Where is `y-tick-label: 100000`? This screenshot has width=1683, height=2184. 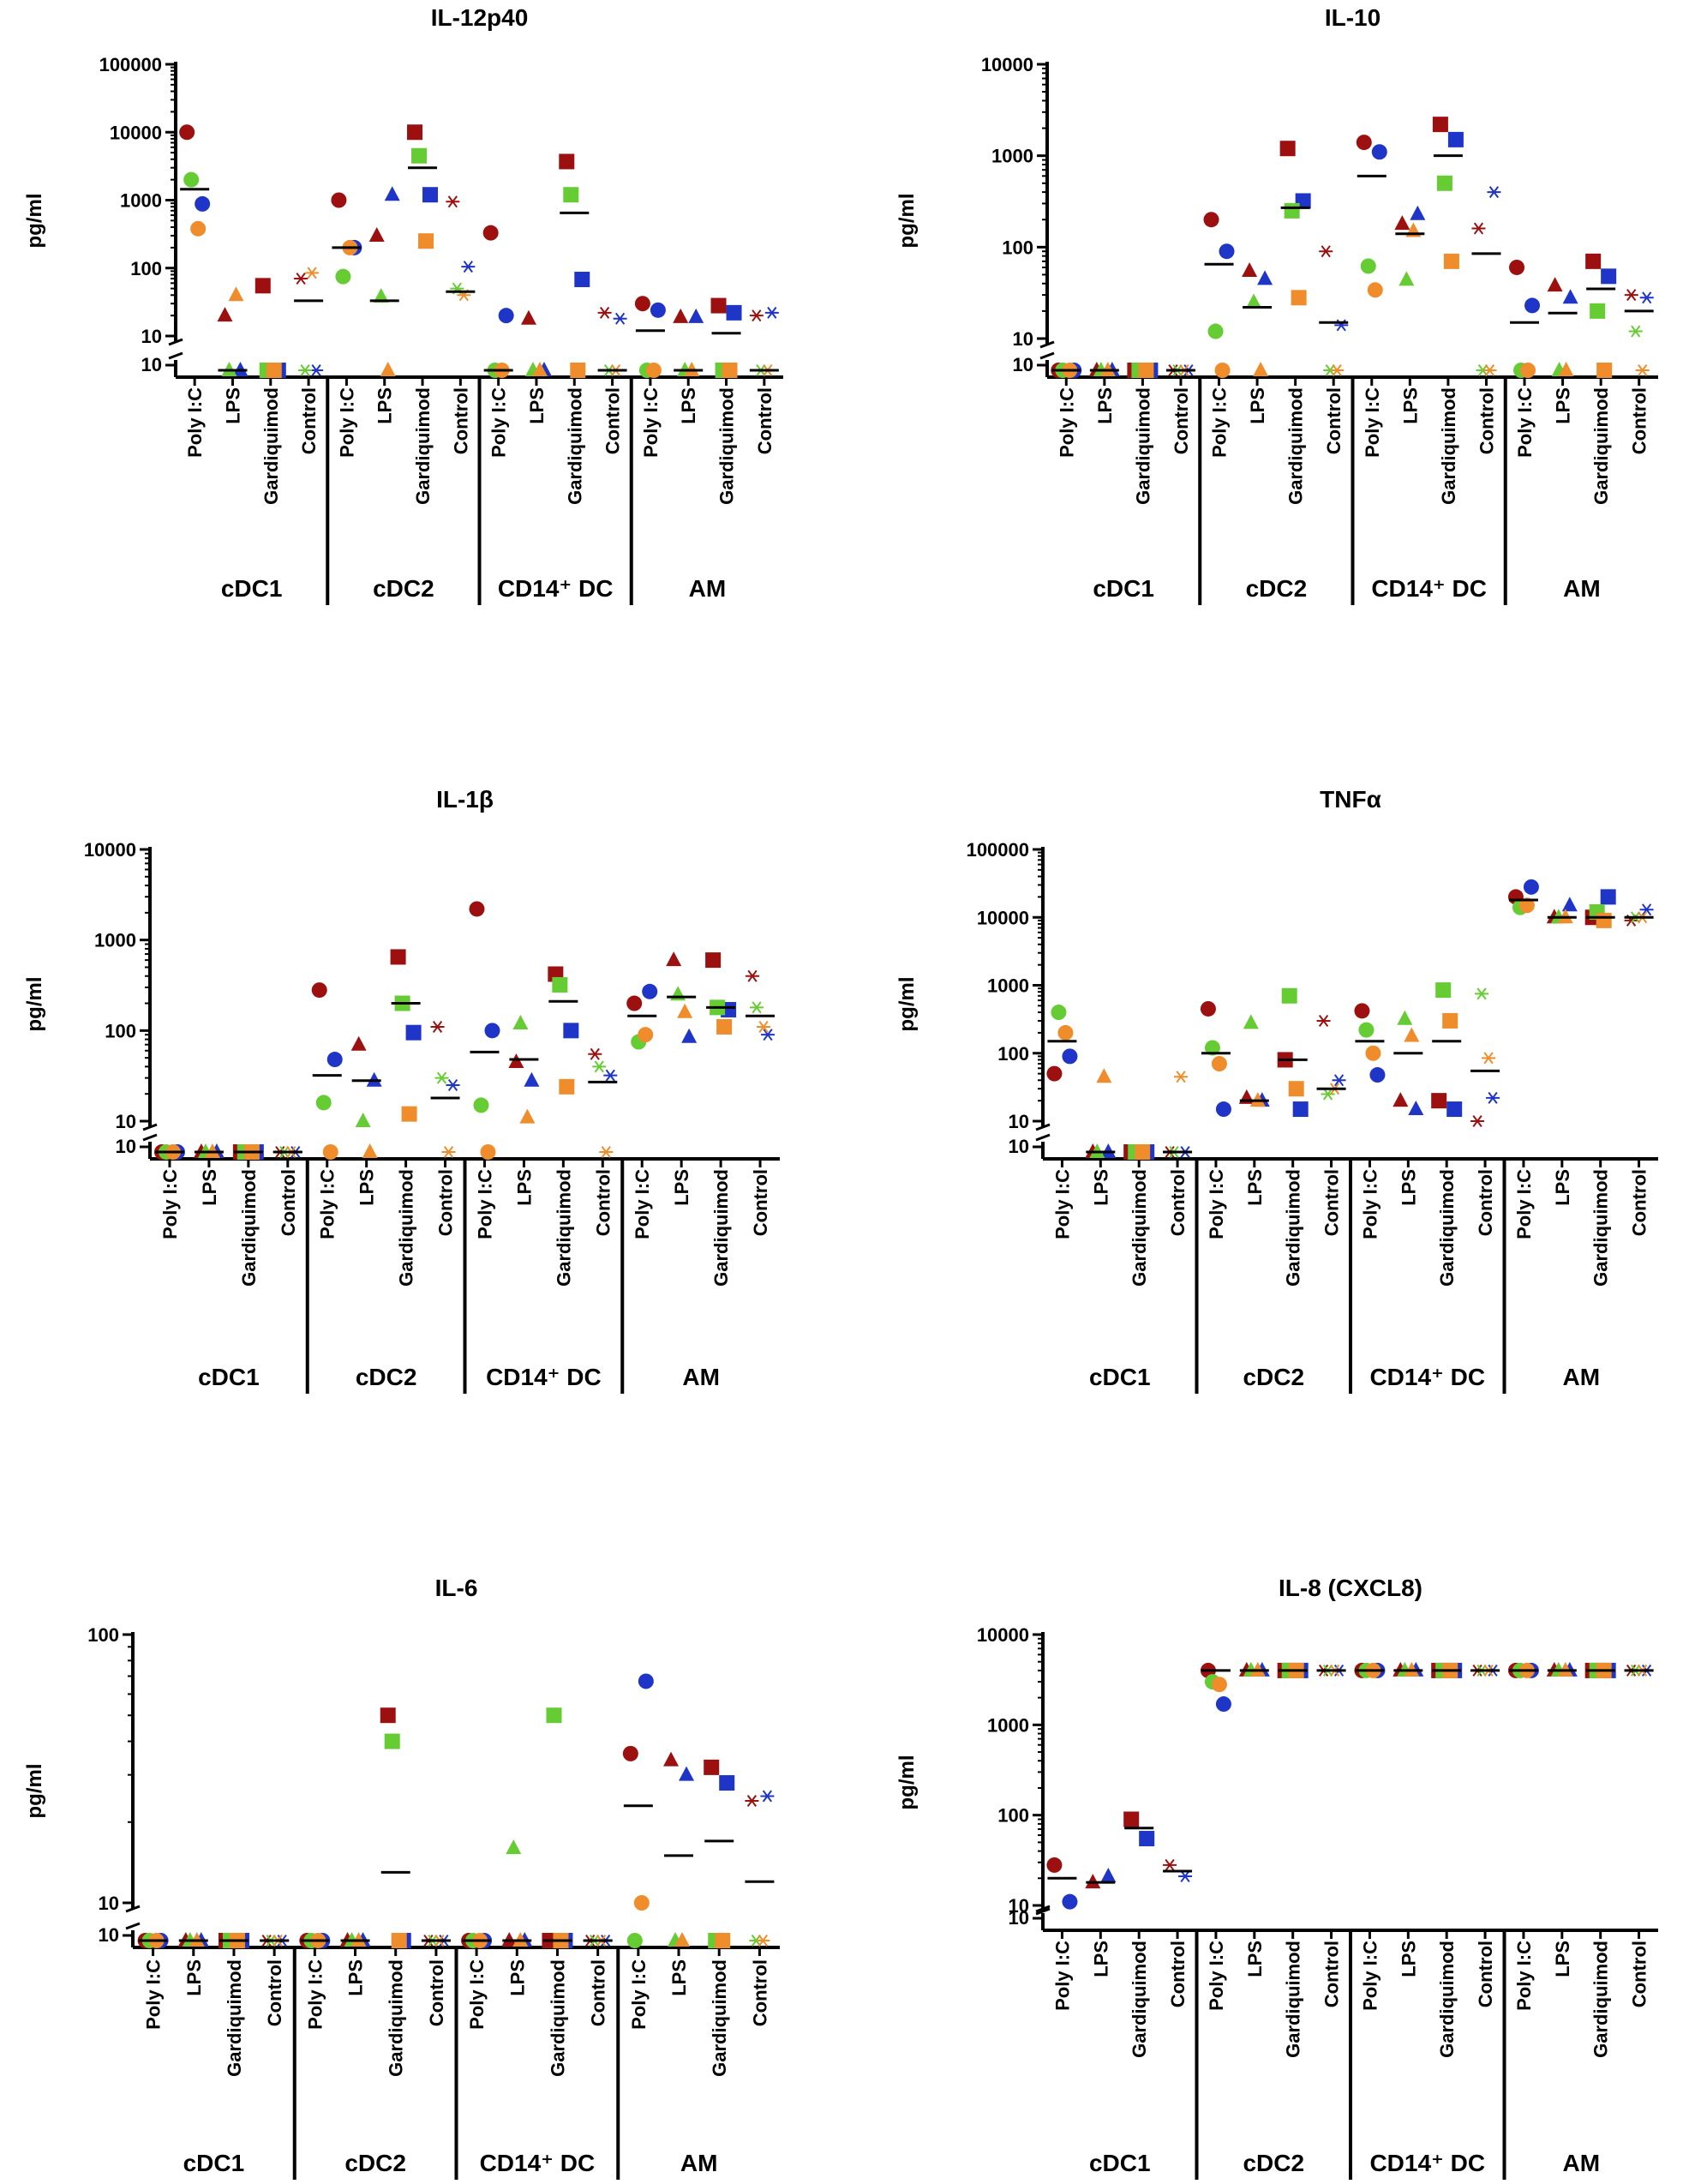
y-tick-label: 100000 is located at coordinates (130, 64).